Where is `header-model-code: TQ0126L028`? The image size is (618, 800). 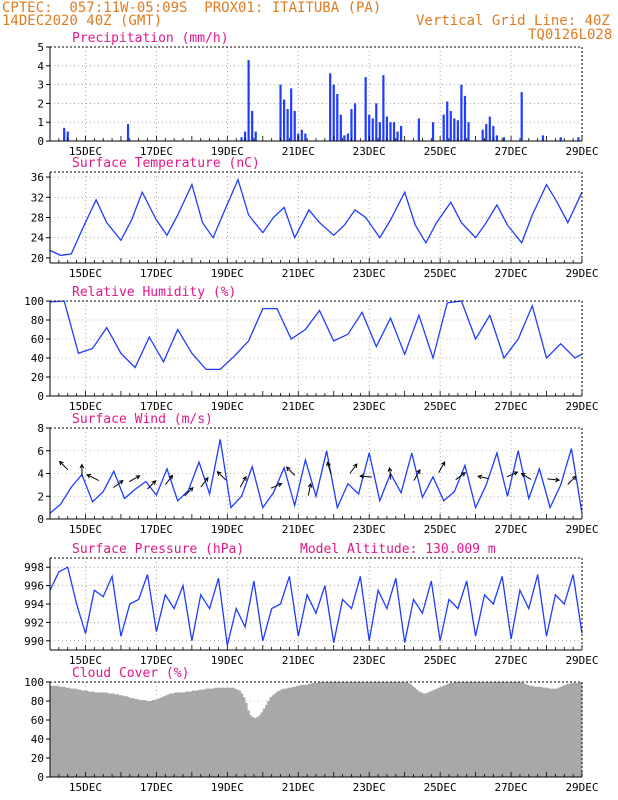 header-model-code: TQ0126L028 is located at coordinates (570, 35).